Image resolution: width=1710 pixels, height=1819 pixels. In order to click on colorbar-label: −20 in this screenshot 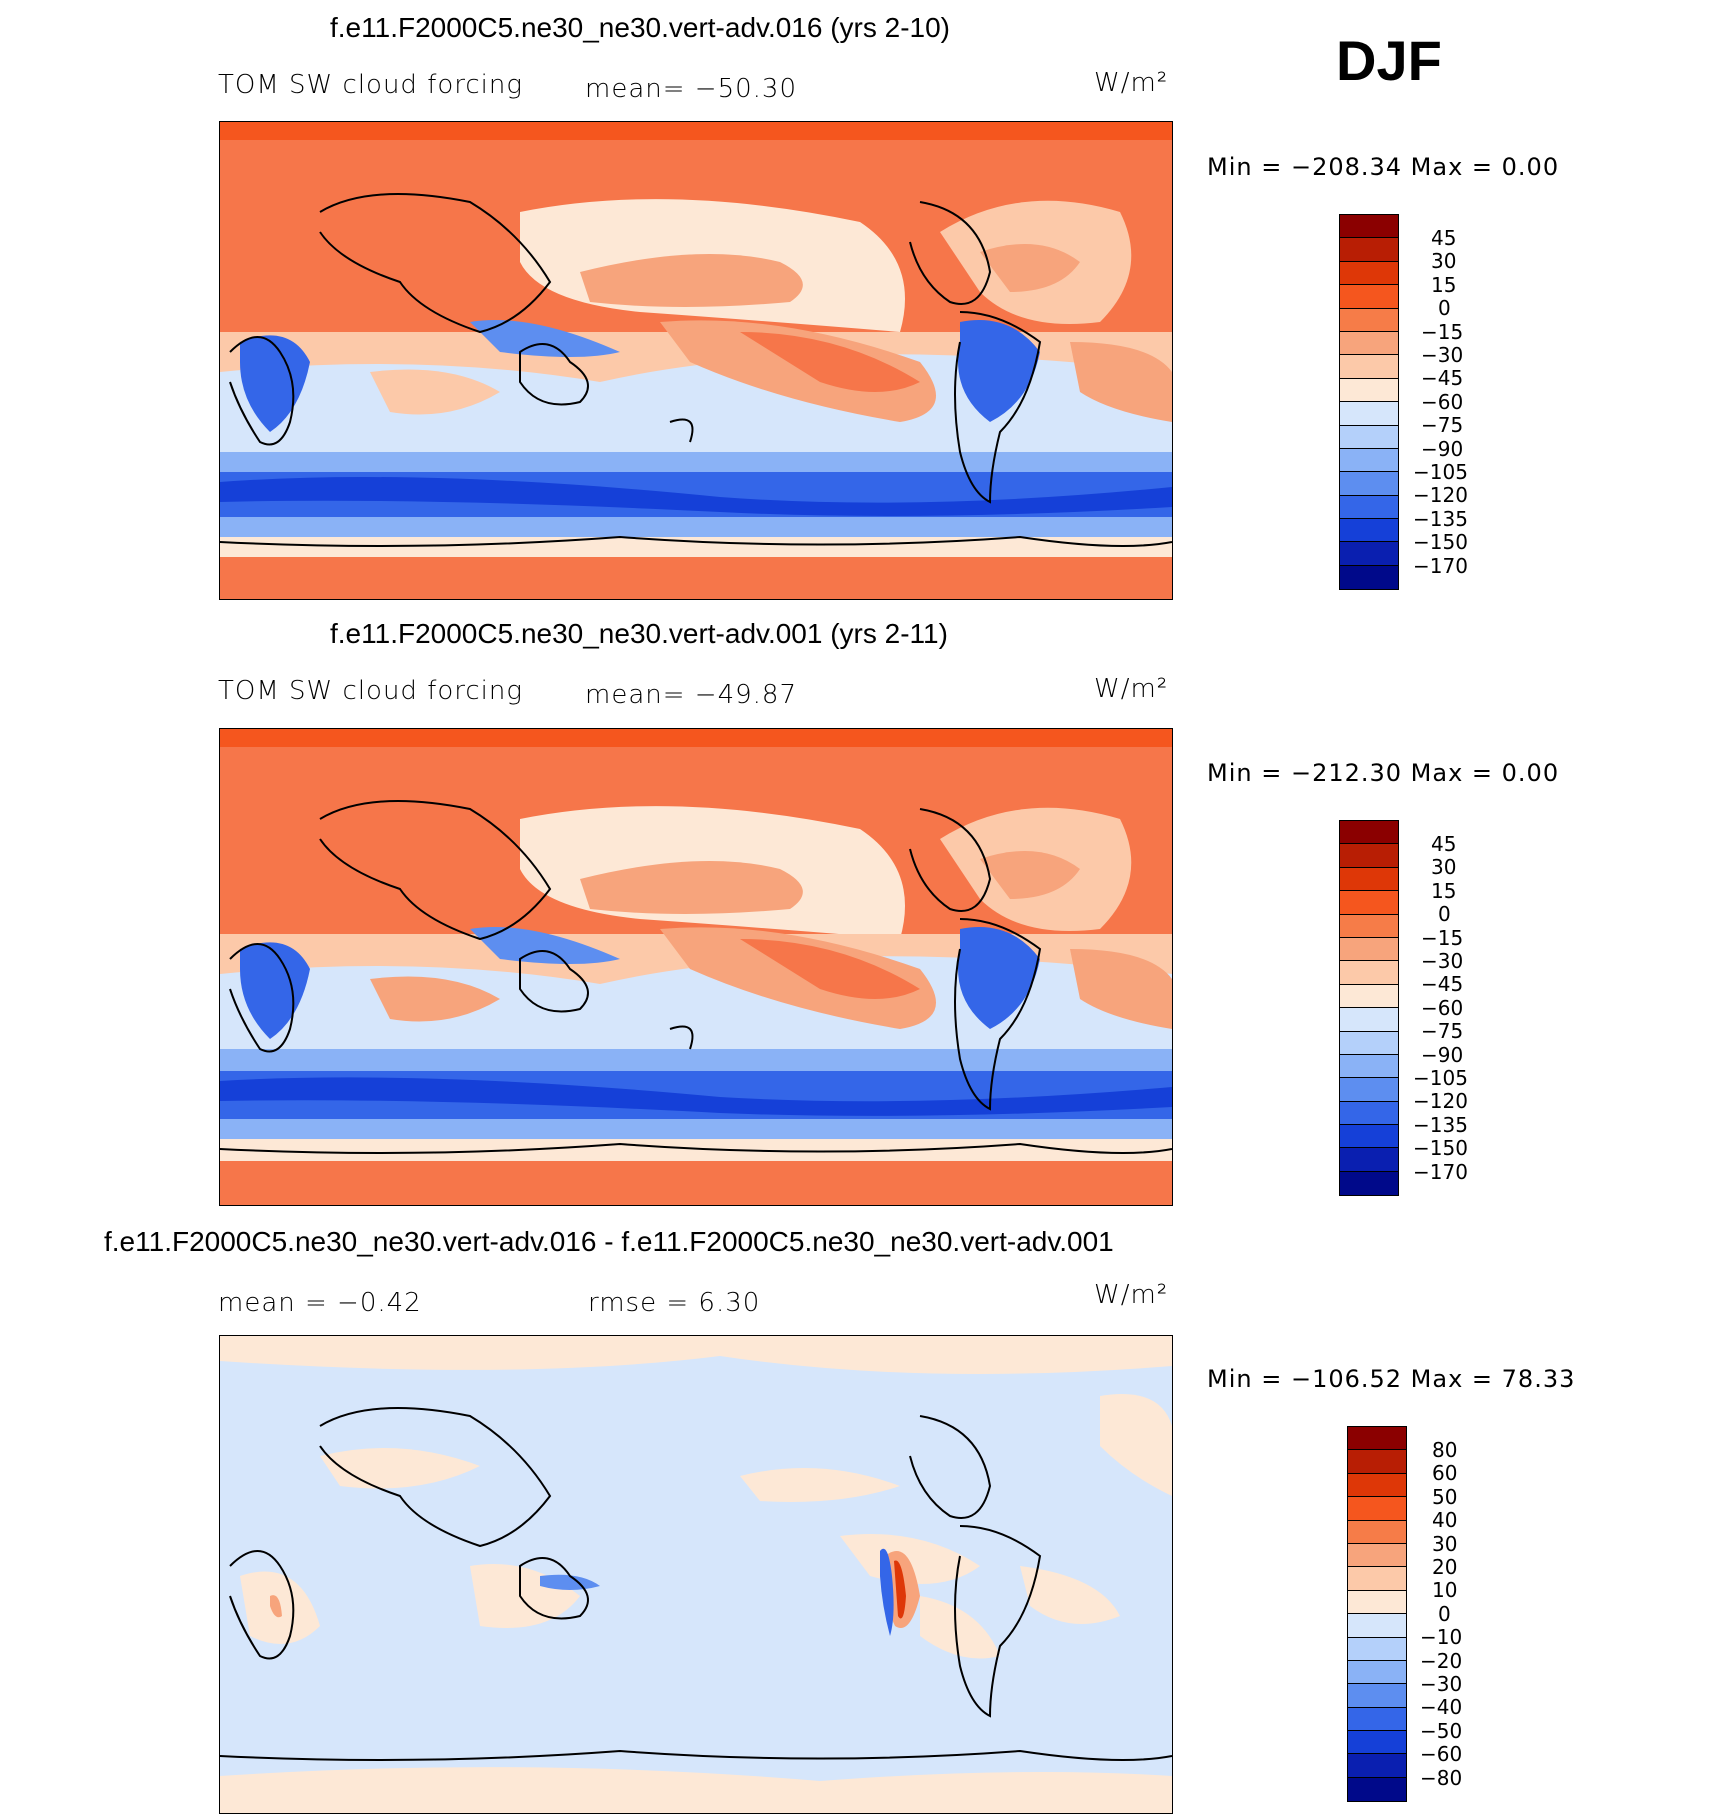, I will do `click(1441, 1660)`.